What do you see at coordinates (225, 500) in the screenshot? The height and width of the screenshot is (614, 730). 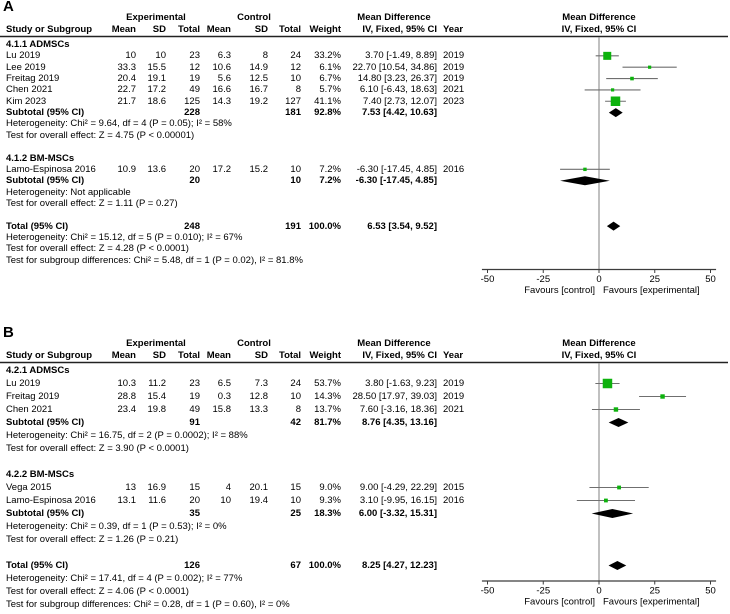 I see `cell-ctl-mean: 10` at bounding box center [225, 500].